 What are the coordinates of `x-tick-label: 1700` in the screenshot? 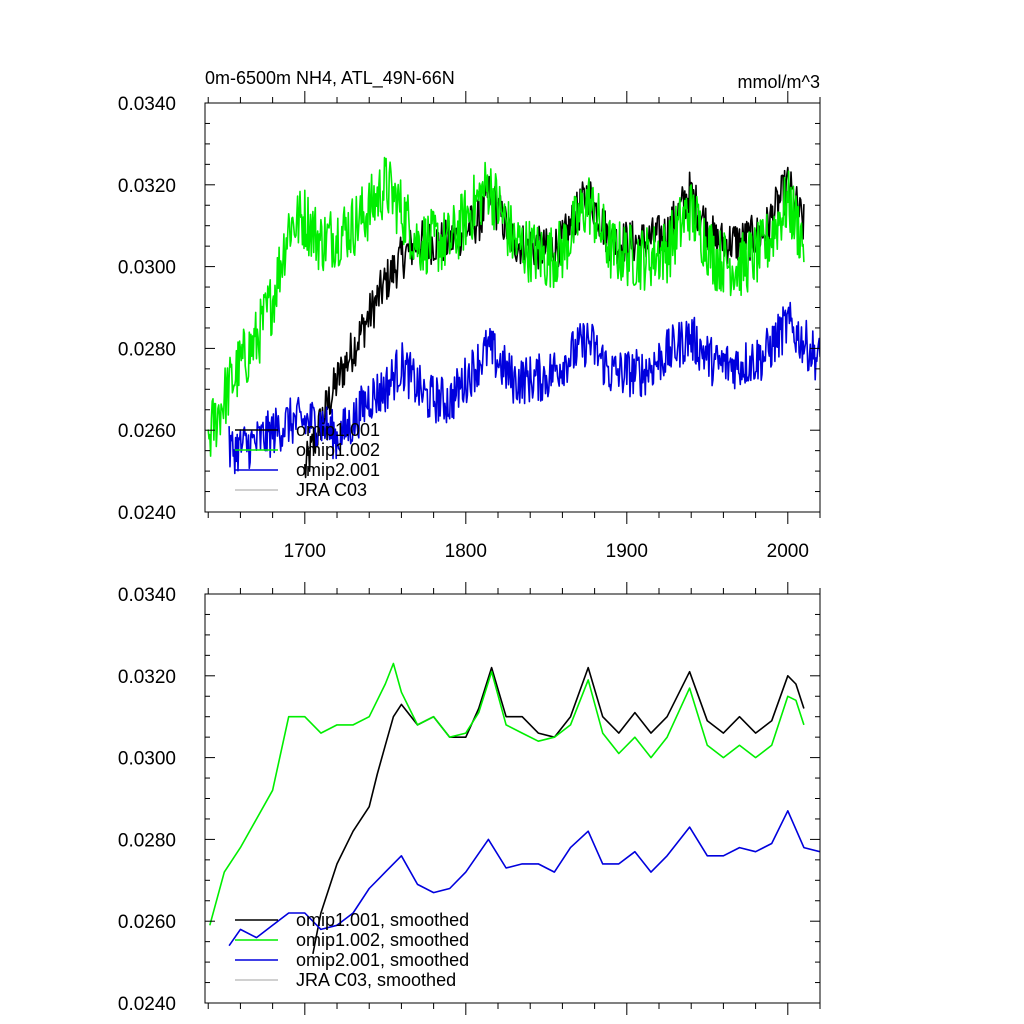 It's located at (305, 551).